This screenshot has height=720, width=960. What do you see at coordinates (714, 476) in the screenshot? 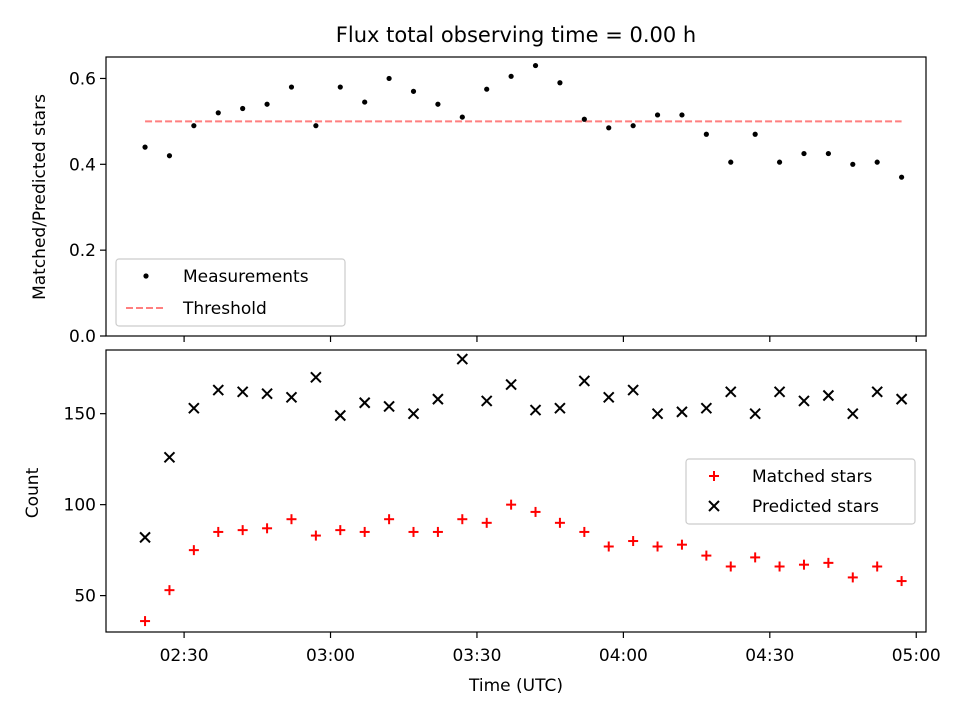
I see `legend-matched-marker` at bounding box center [714, 476].